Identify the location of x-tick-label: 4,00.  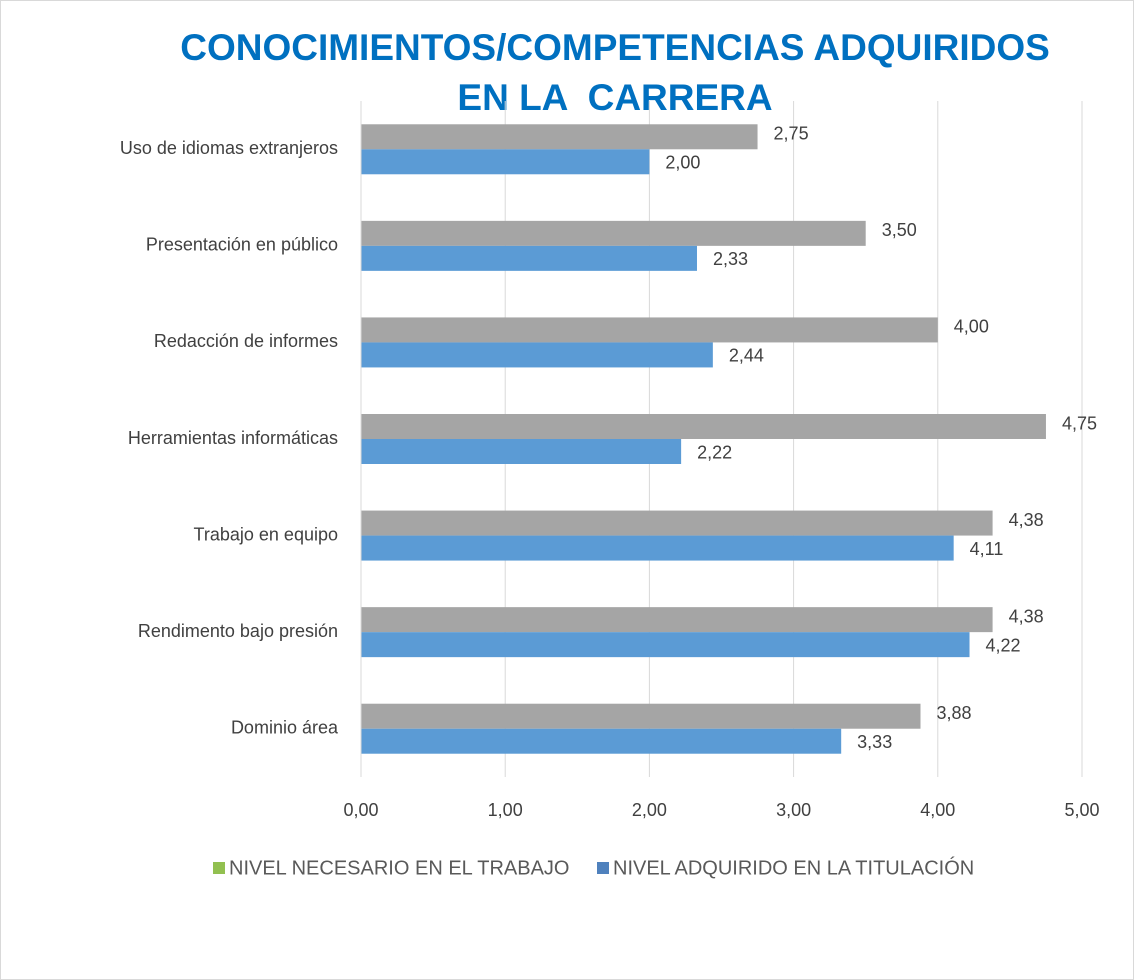
(937, 810).